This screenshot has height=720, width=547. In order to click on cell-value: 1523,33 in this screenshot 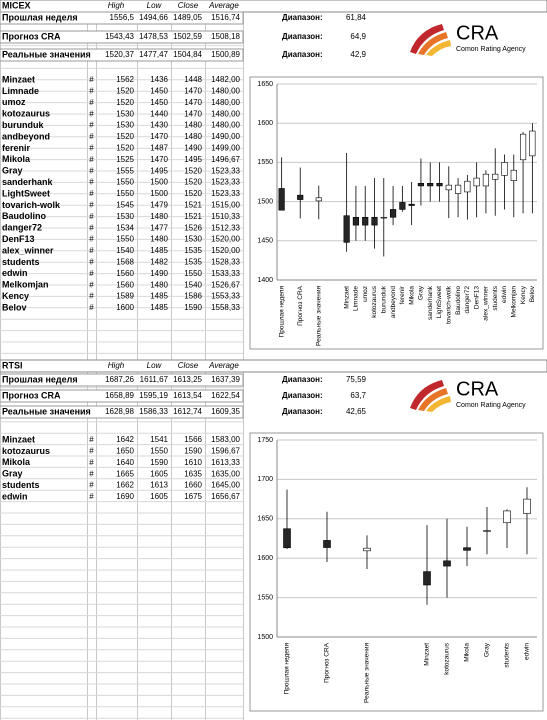, I will do `click(225, 182)`.